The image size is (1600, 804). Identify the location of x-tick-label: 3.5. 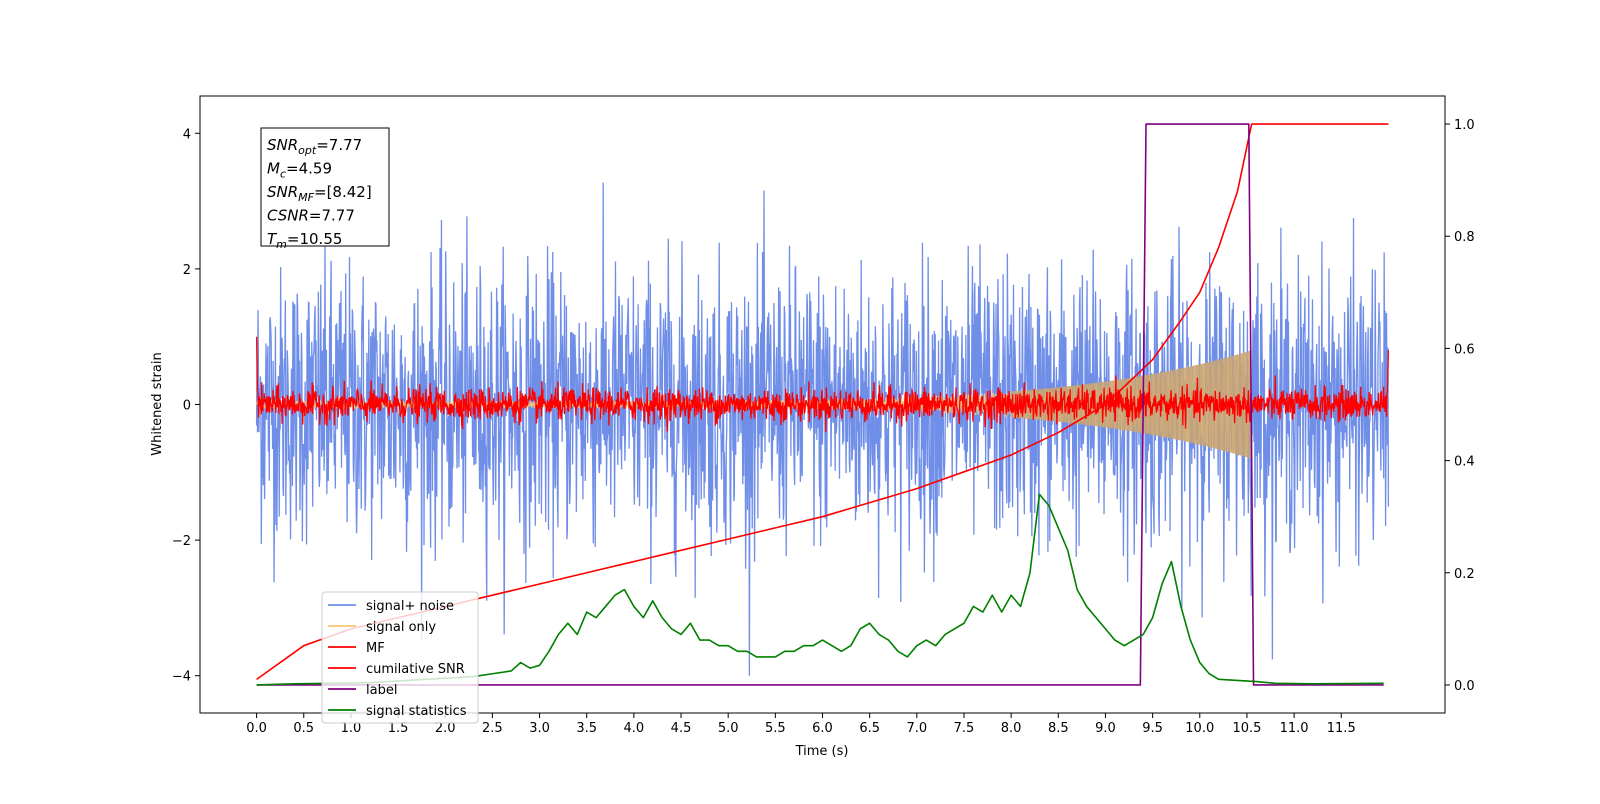
(586, 728).